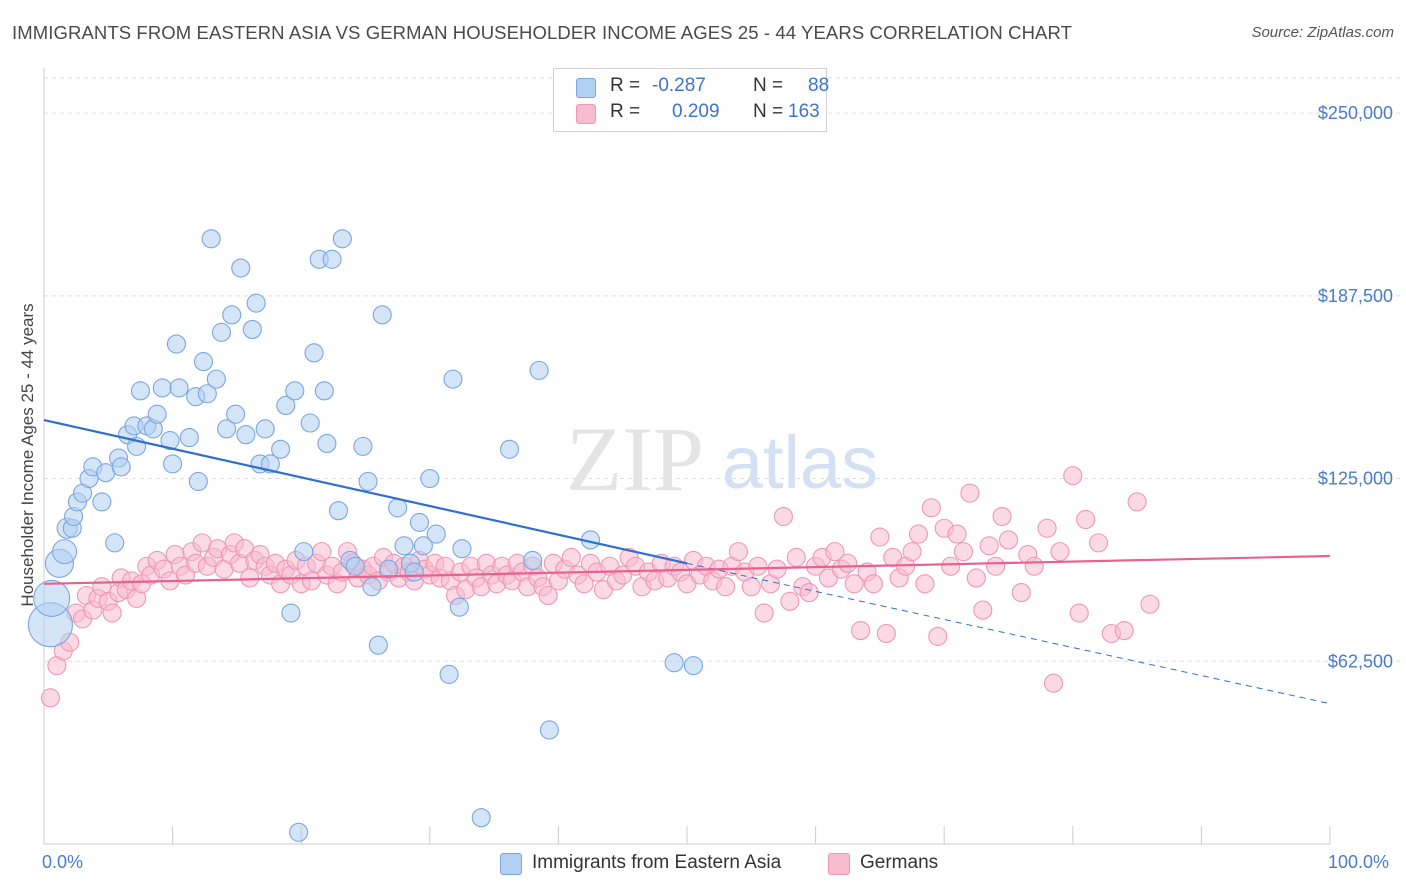 The width and height of the screenshot is (1406, 892). What do you see at coordinates (804, 111) in the screenshot?
I see `n-value: 163` at bounding box center [804, 111].